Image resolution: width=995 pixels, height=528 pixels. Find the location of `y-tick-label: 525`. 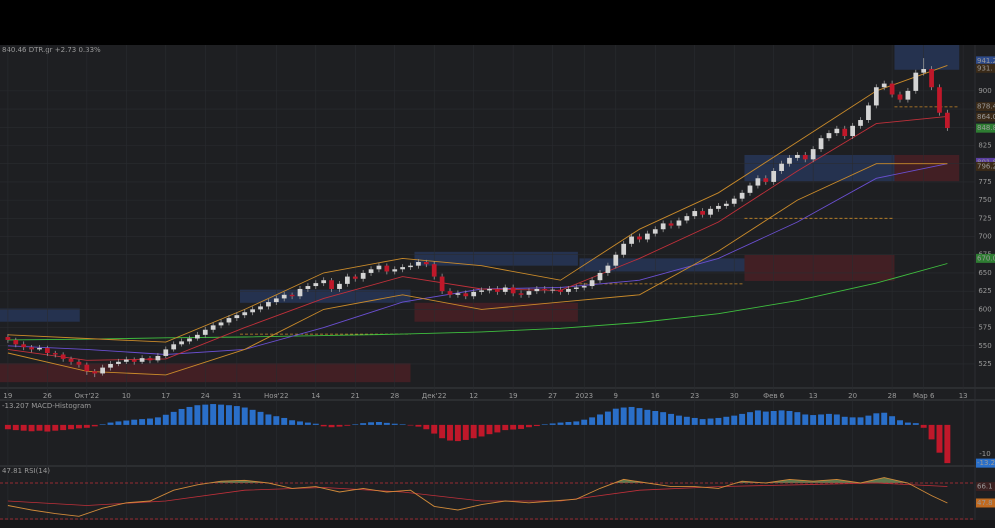

y-tick-label: 525 is located at coordinates (984, 364).